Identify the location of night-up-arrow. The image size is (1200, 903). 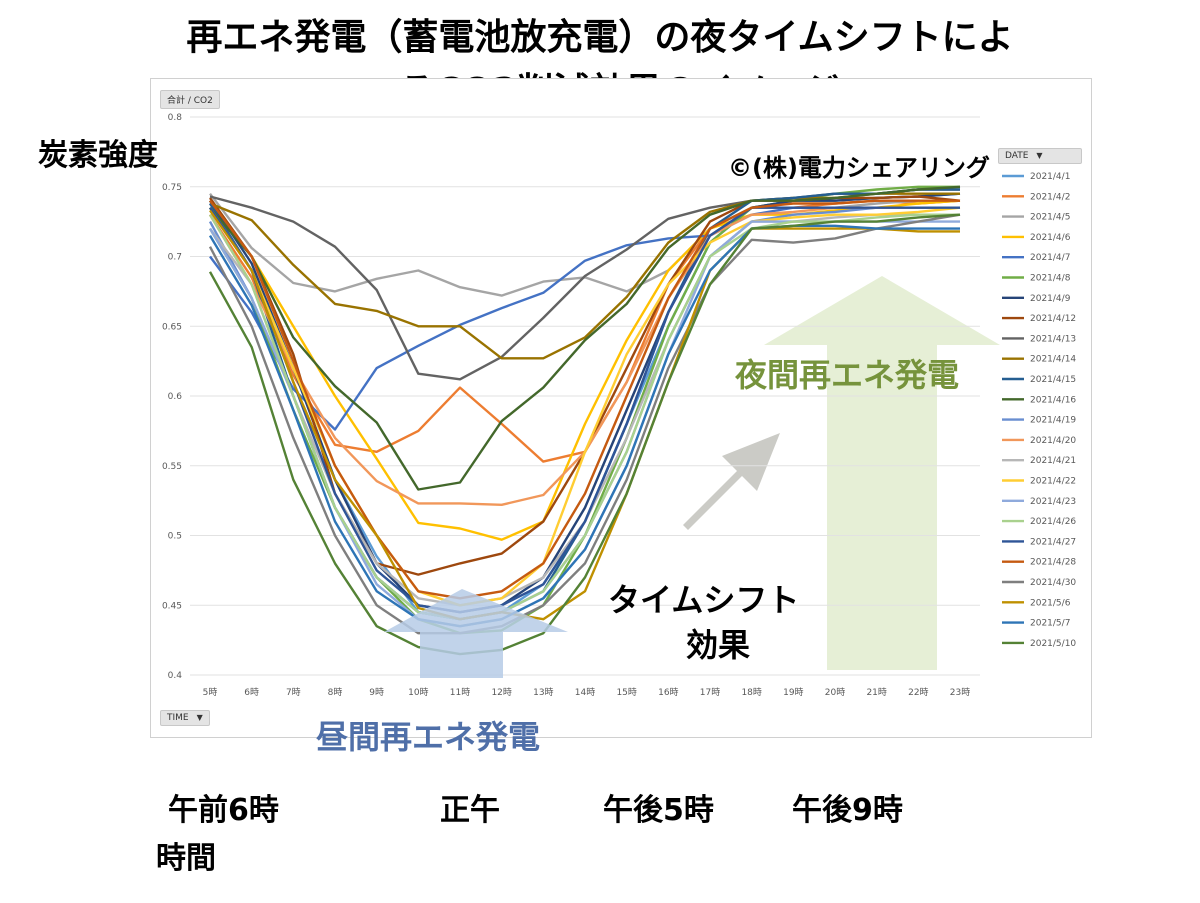
(882, 473).